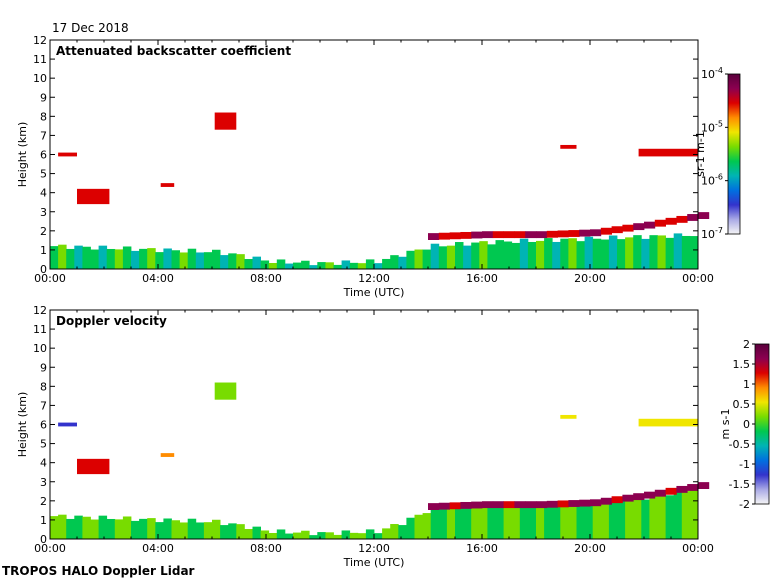  Describe the element at coordinates (90, 28) in the screenshot. I see `date-label: 17 Dec 2018` at that location.